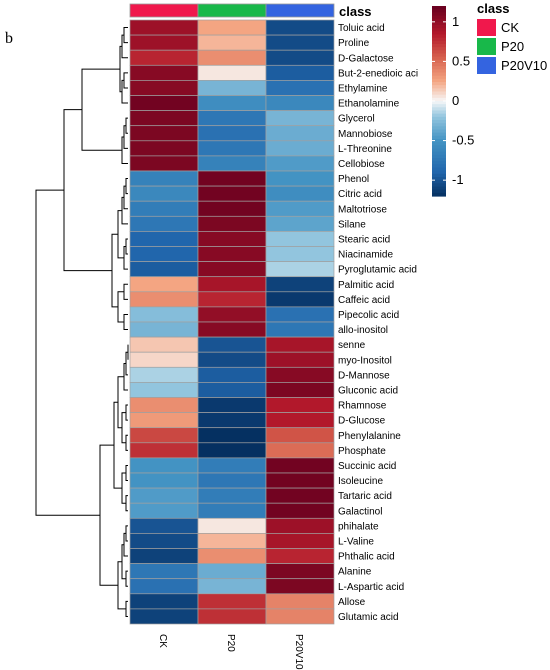  Describe the element at coordinates (510, 27) in the screenshot. I see `class-legend-label: CK` at that location.